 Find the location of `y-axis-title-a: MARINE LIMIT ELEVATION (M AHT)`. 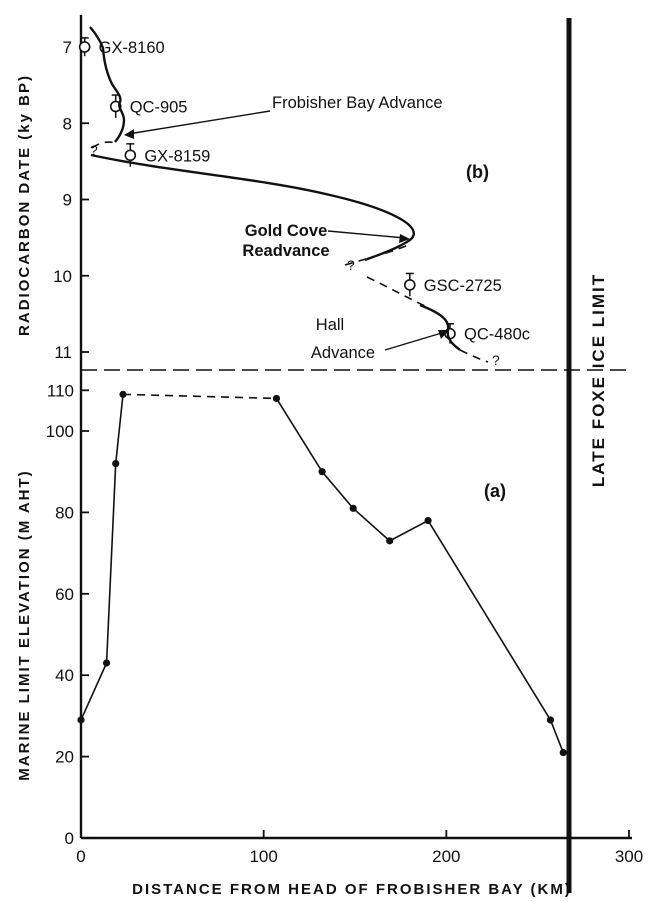

y-axis-title-a: MARINE LIMIT ELEVATION (M AHT) is located at coordinates (24, 624).